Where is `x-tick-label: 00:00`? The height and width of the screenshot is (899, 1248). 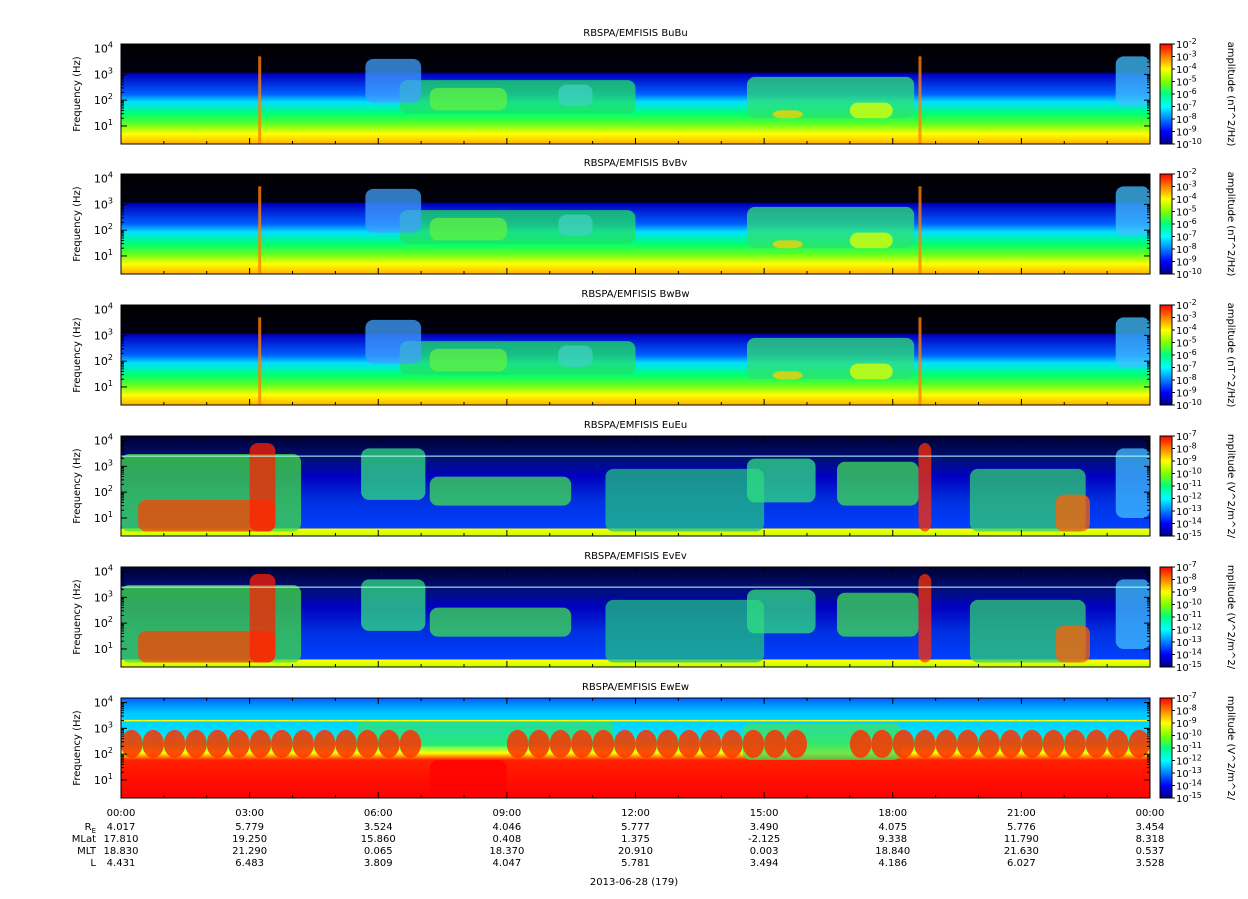
x-tick-label: 00:00 is located at coordinates (121, 813).